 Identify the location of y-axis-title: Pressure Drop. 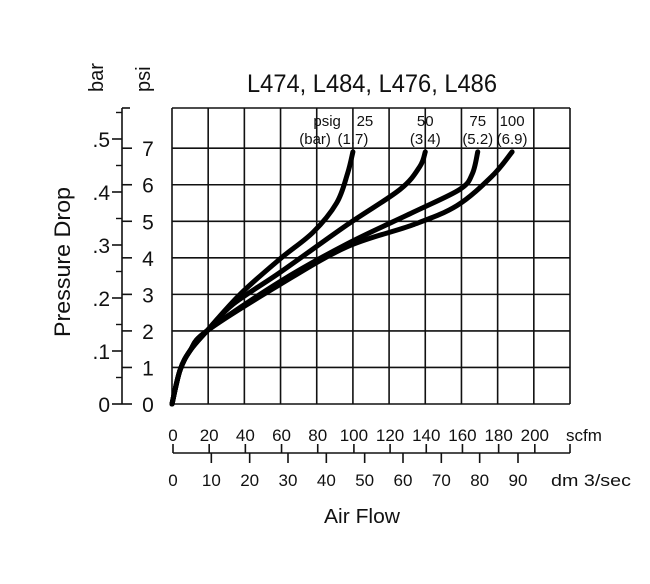
(62, 262).